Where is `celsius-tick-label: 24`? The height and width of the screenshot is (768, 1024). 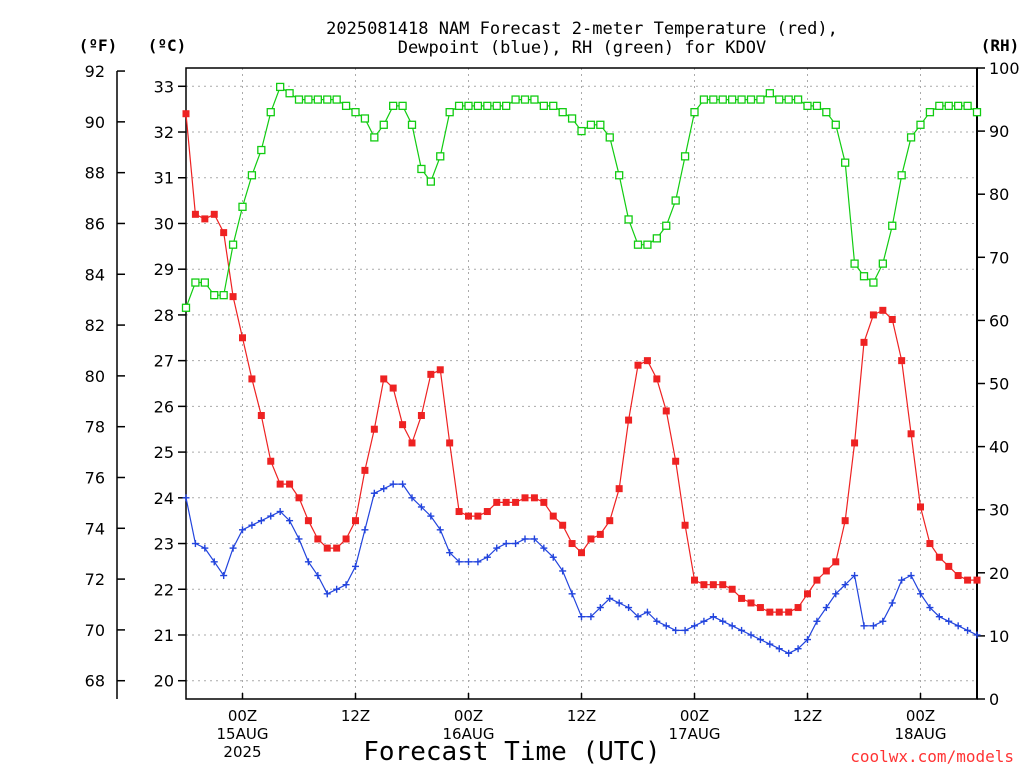 celsius-tick-label: 24 is located at coordinates (164, 498).